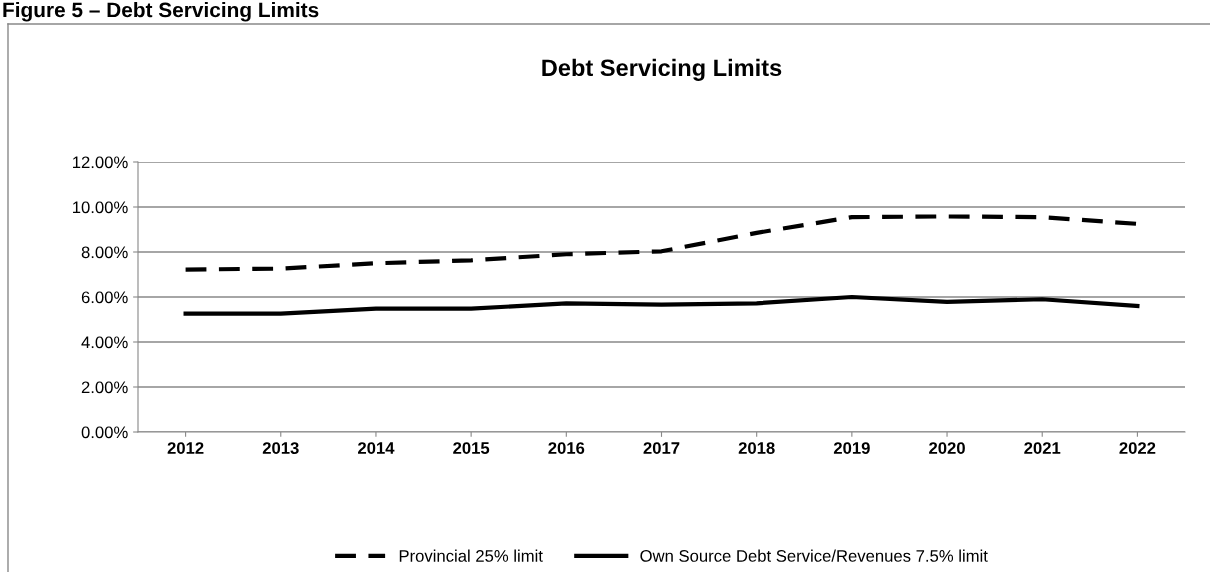 This screenshot has width=1210, height=572. What do you see at coordinates (161, 12) in the screenshot?
I see `caption: Figure 5 – Debt Servicing Limits` at bounding box center [161, 12].